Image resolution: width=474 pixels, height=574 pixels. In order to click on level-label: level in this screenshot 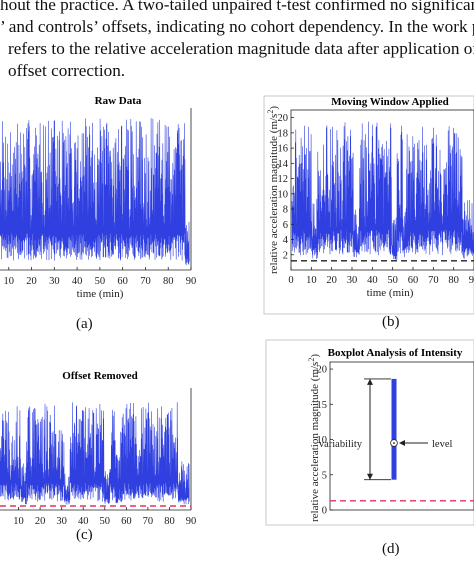, I will do `click(442, 444)`.